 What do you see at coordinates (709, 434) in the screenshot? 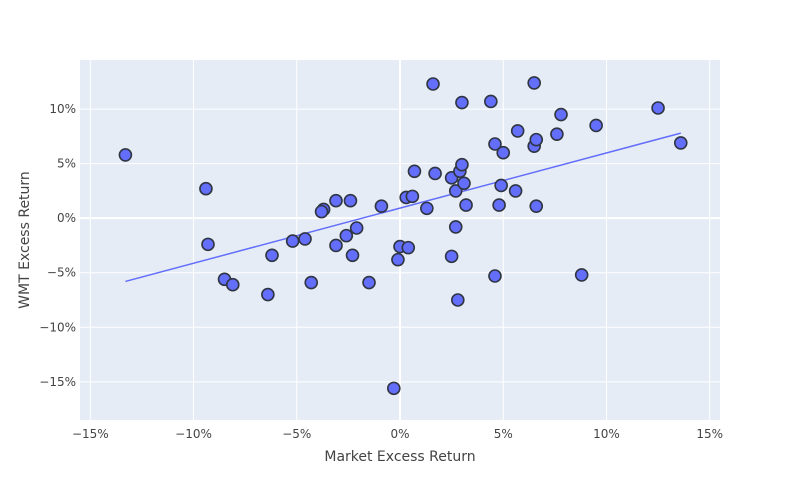
I see `x-tick-label: 15%` at bounding box center [709, 434].